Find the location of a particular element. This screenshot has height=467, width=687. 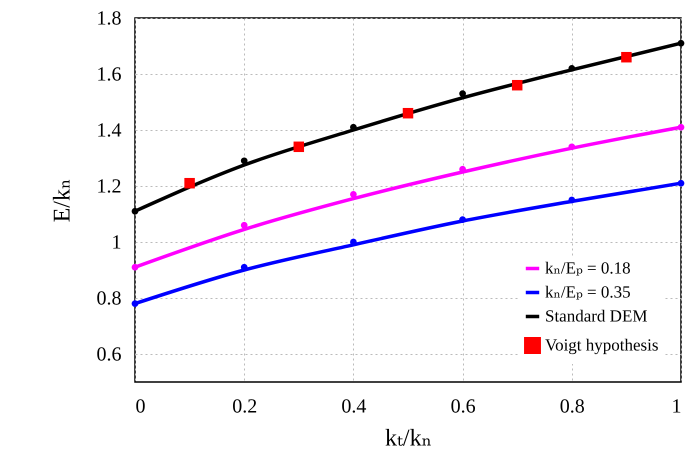

legend-label: Standard DEM is located at coordinates (596, 316).